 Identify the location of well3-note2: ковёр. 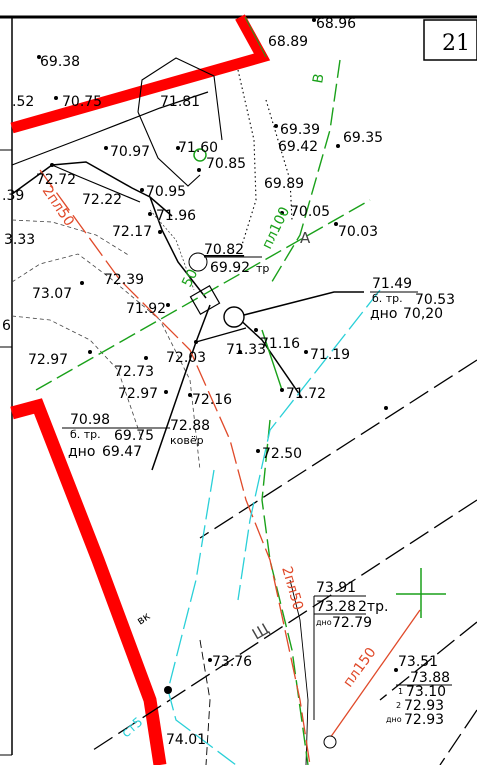
(187, 440).